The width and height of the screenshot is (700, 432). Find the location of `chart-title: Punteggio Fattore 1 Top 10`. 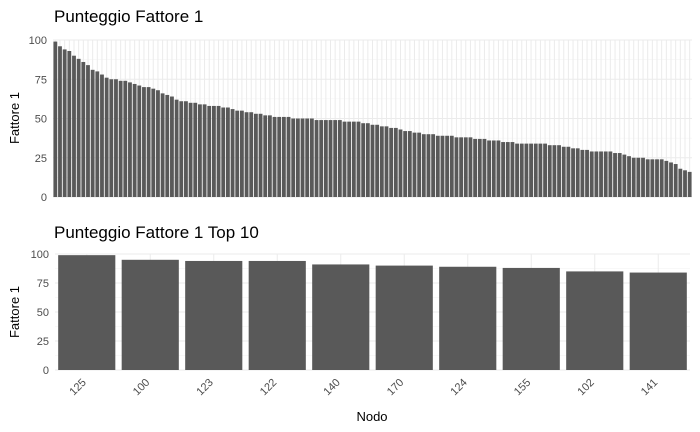

chart-title: Punteggio Fattore 1 Top 10 is located at coordinates (156, 232).